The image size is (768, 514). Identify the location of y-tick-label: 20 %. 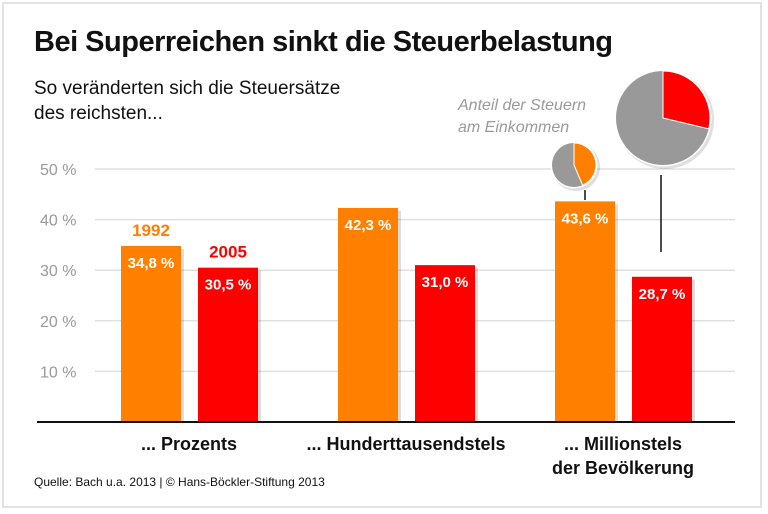
(58, 322).